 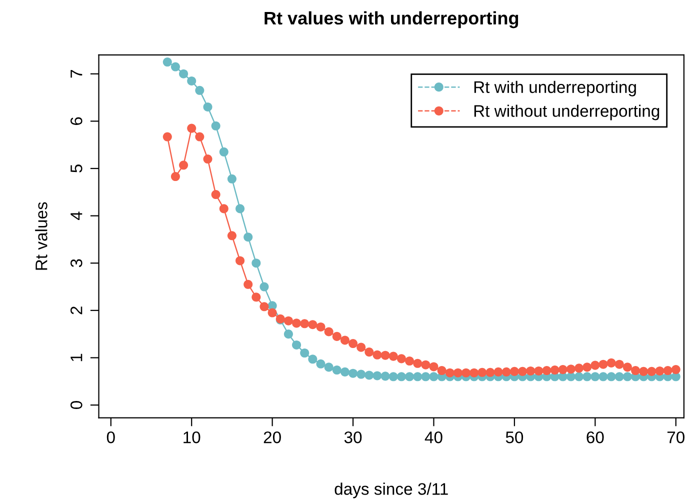 What do you see at coordinates (555, 88) in the screenshot?
I see `legend-label: Rt with underreporting` at bounding box center [555, 88].